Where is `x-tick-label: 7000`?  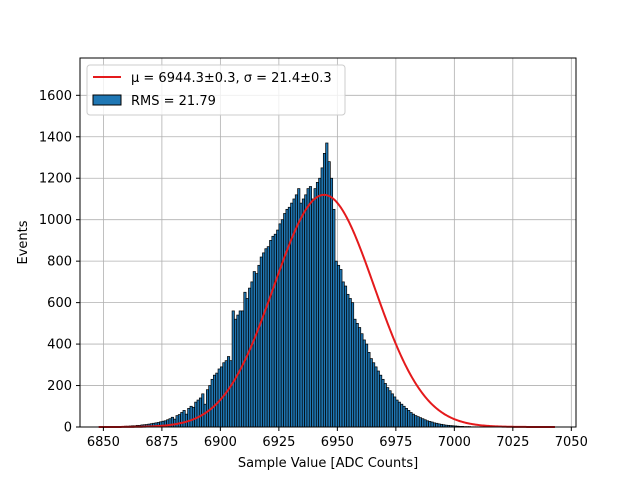
x-tick-label: 7000 is located at coordinates (454, 442).